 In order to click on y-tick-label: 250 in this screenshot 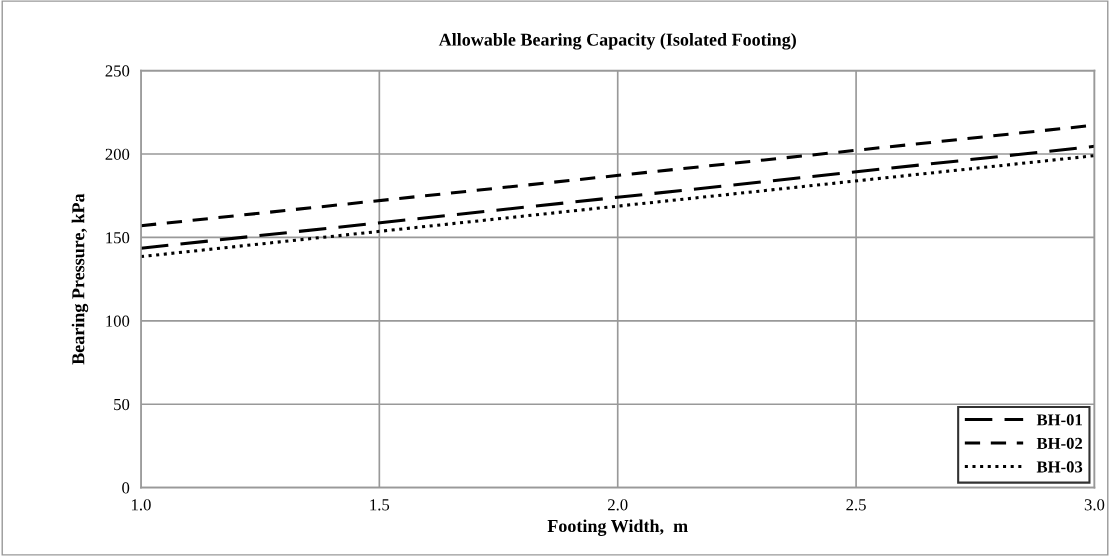, I will do `click(117, 71)`.